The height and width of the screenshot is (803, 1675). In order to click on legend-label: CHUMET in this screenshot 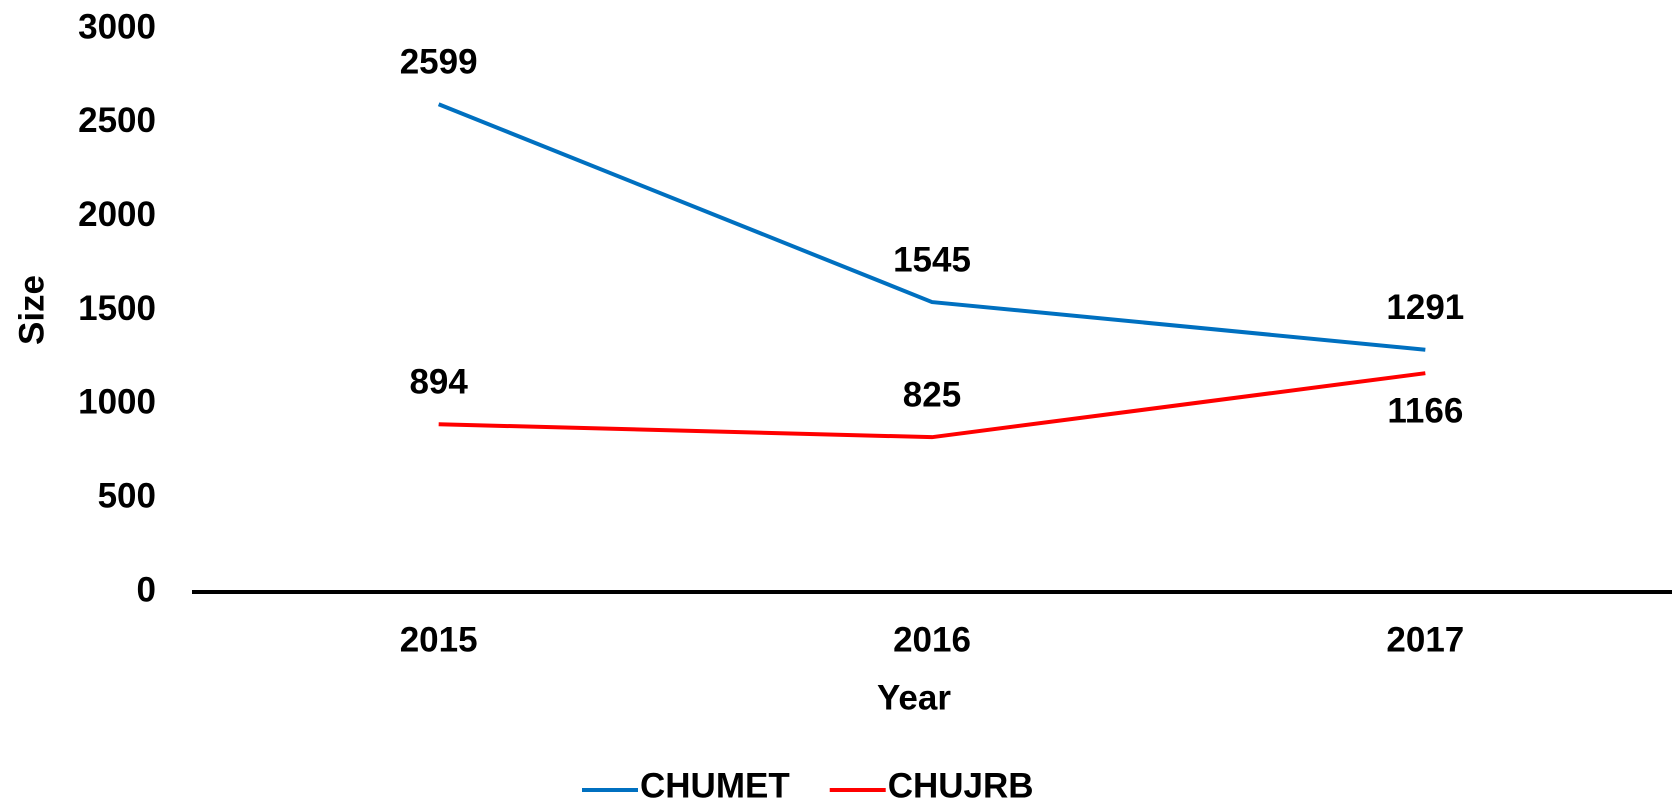, I will do `click(715, 784)`.